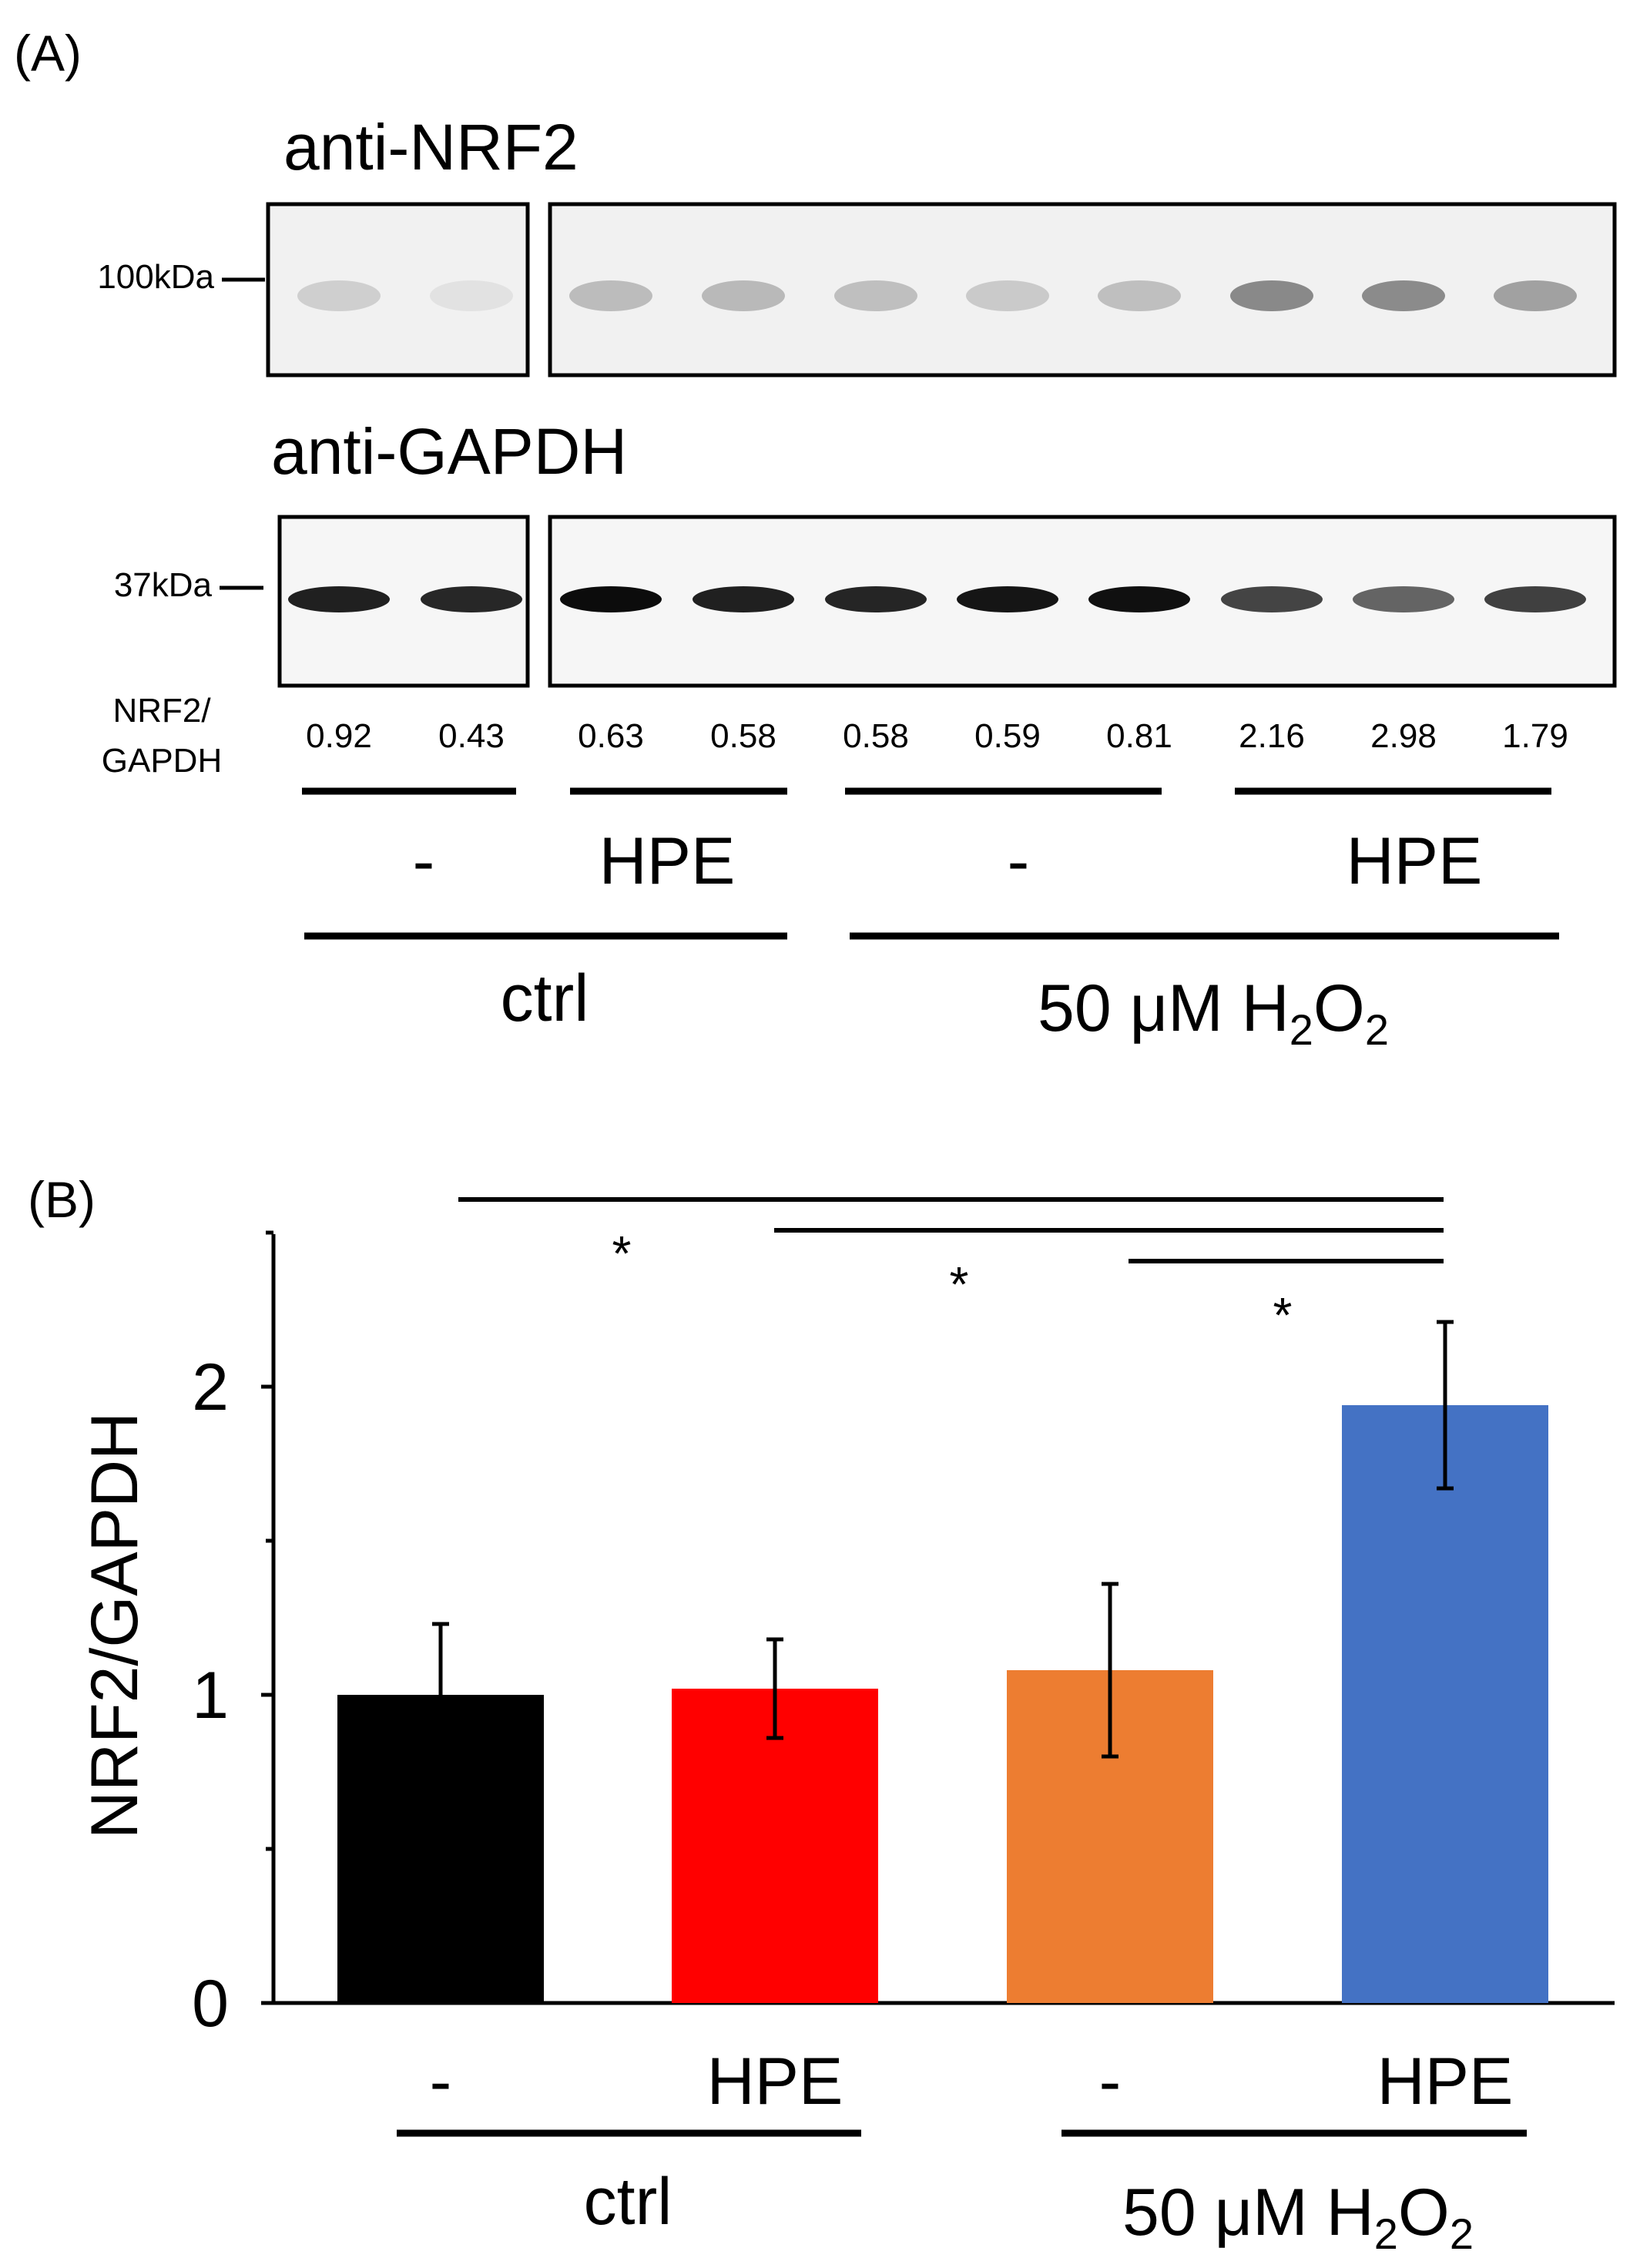 The image size is (1640, 2268). What do you see at coordinates (161, 711) in the screenshot?
I see `ratio-label-line1: NRF2/` at bounding box center [161, 711].